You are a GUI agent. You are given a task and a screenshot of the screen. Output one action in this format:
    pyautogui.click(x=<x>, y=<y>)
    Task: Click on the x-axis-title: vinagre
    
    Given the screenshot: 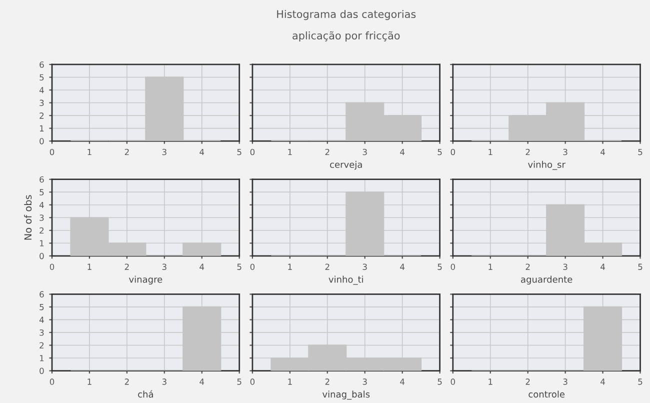 What is the action you would take?
    pyautogui.click(x=145, y=280)
    